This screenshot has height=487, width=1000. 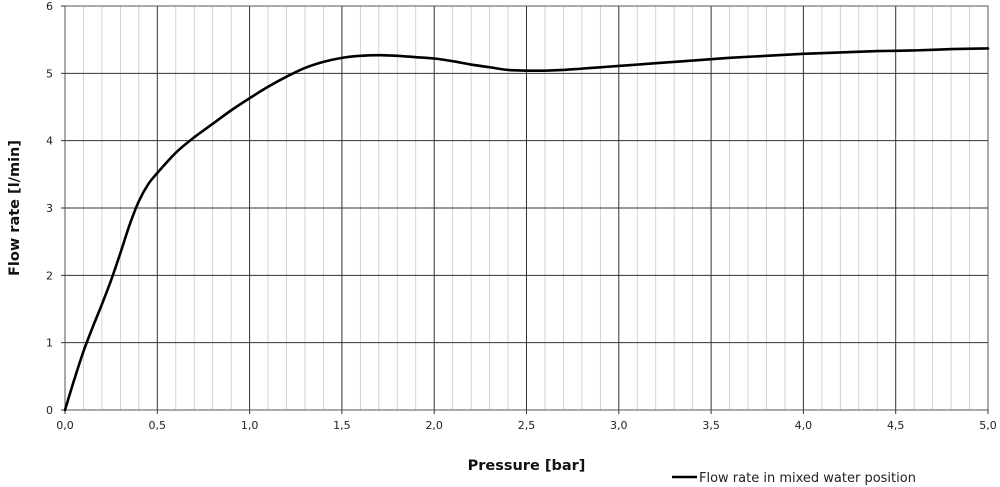 What do you see at coordinates (342, 425) in the screenshot?
I see `x-tick-label: 1,5` at bounding box center [342, 425].